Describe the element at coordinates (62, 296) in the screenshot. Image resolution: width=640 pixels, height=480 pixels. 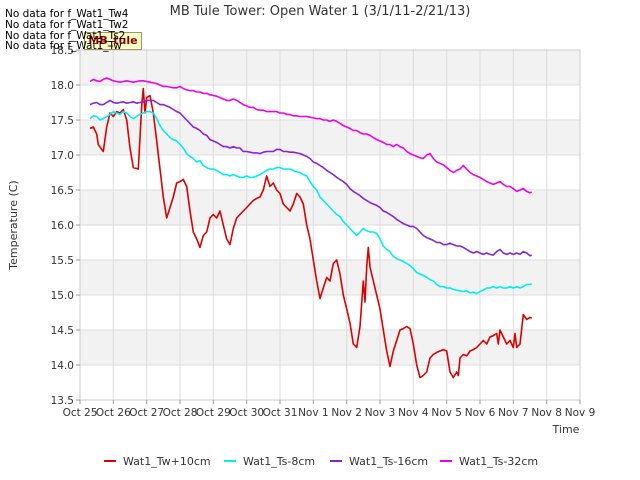
I see `y-tick-label: 15.0` at that location.